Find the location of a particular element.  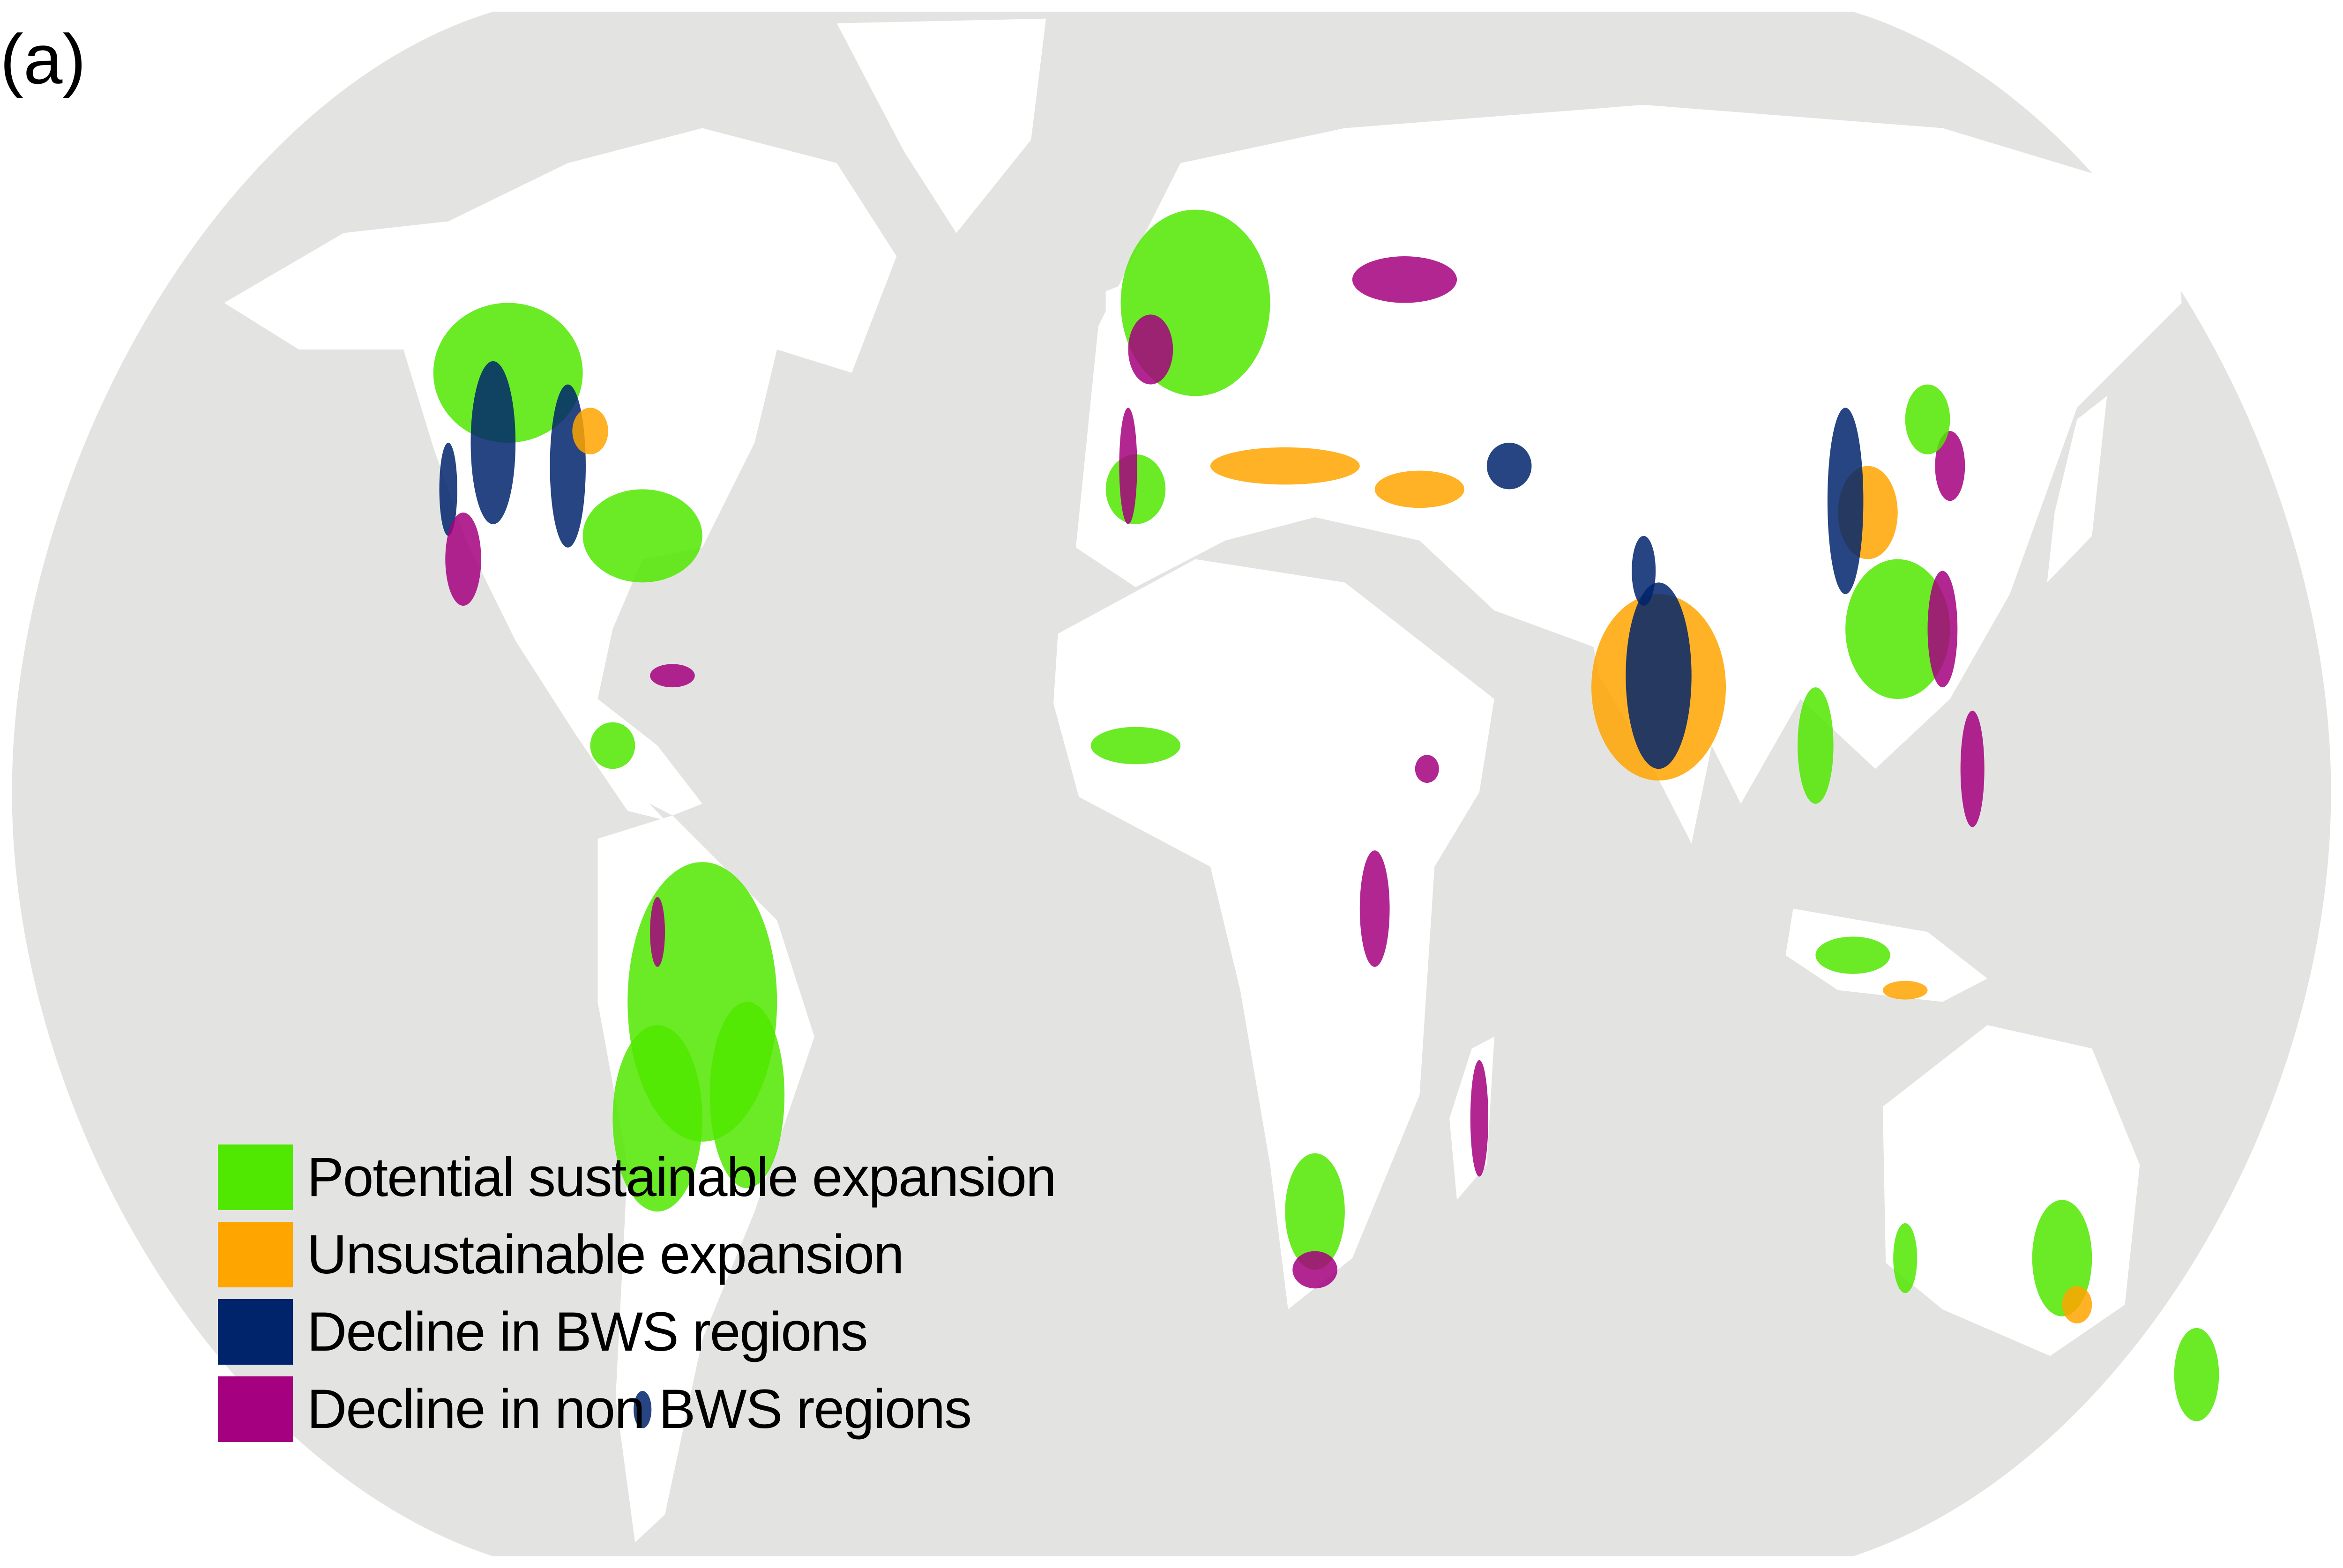

legend-item-decline-bws: Decline in BWS regions is located at coordinates (637, 1331).